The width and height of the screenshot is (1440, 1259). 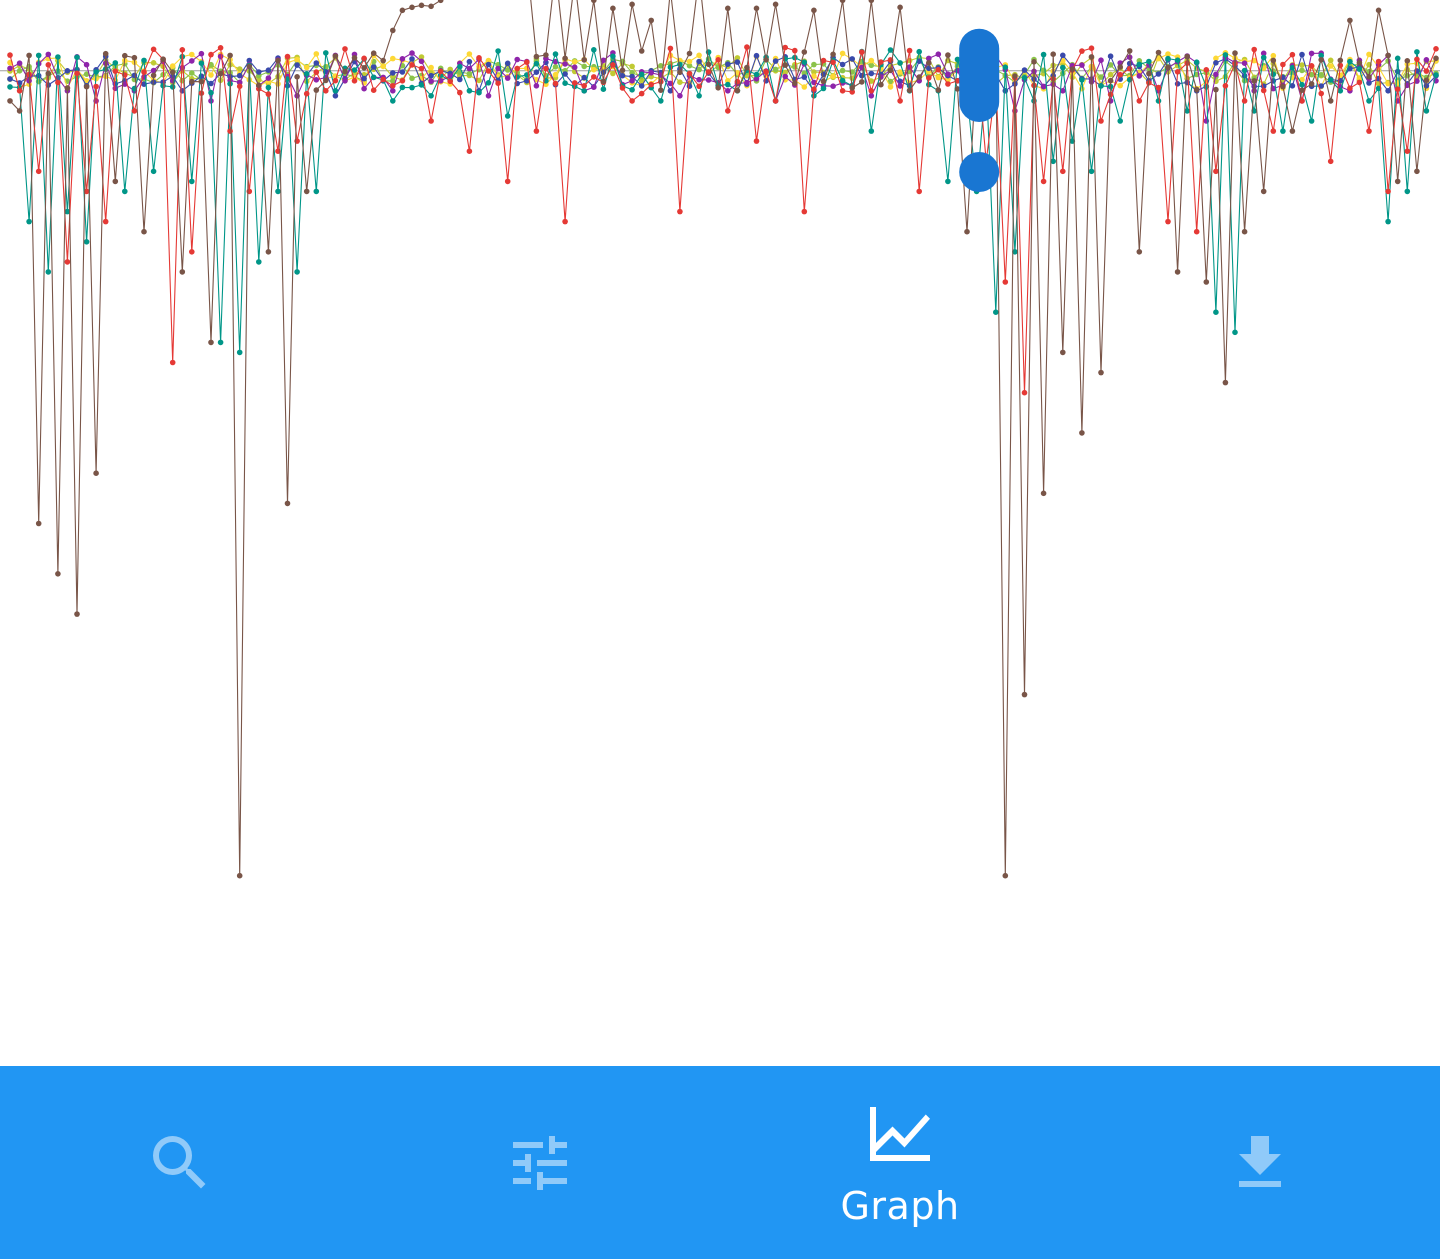 What do you see at coordinates (979, 110) in the screenshot?
I see `scrollbar` at bounding box center [979, 110].